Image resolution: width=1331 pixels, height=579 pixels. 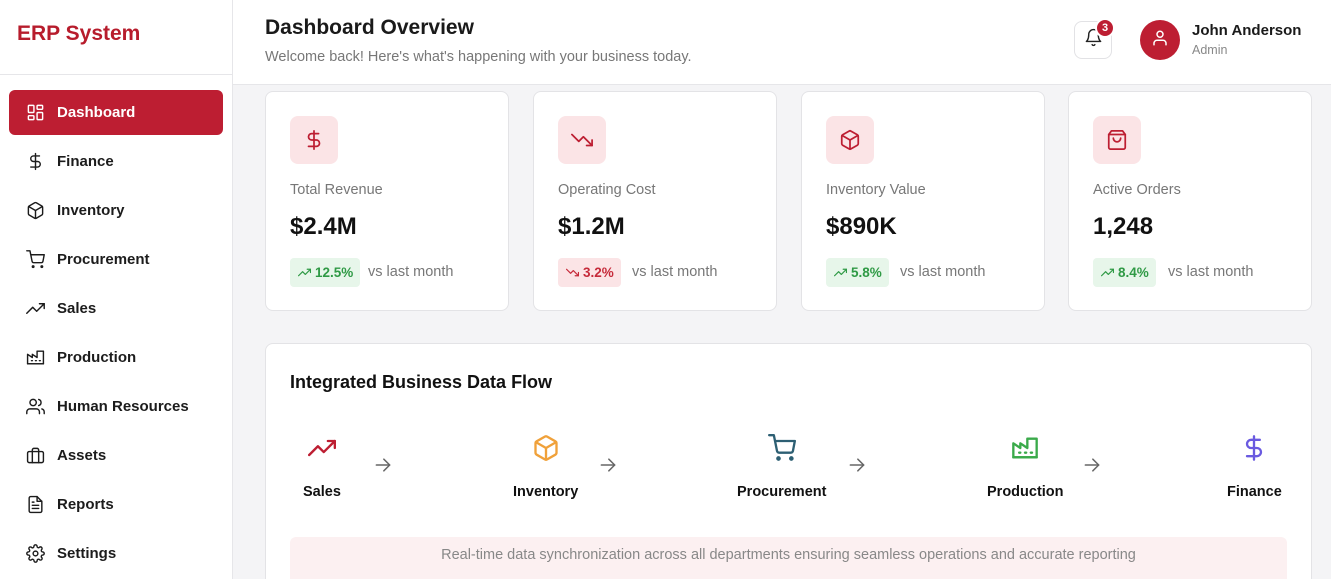 What do you see at coordinates (116, 308) in the screenshot?
I see `sidebar-item-sales: Sales` at bounding box center [116, 308].